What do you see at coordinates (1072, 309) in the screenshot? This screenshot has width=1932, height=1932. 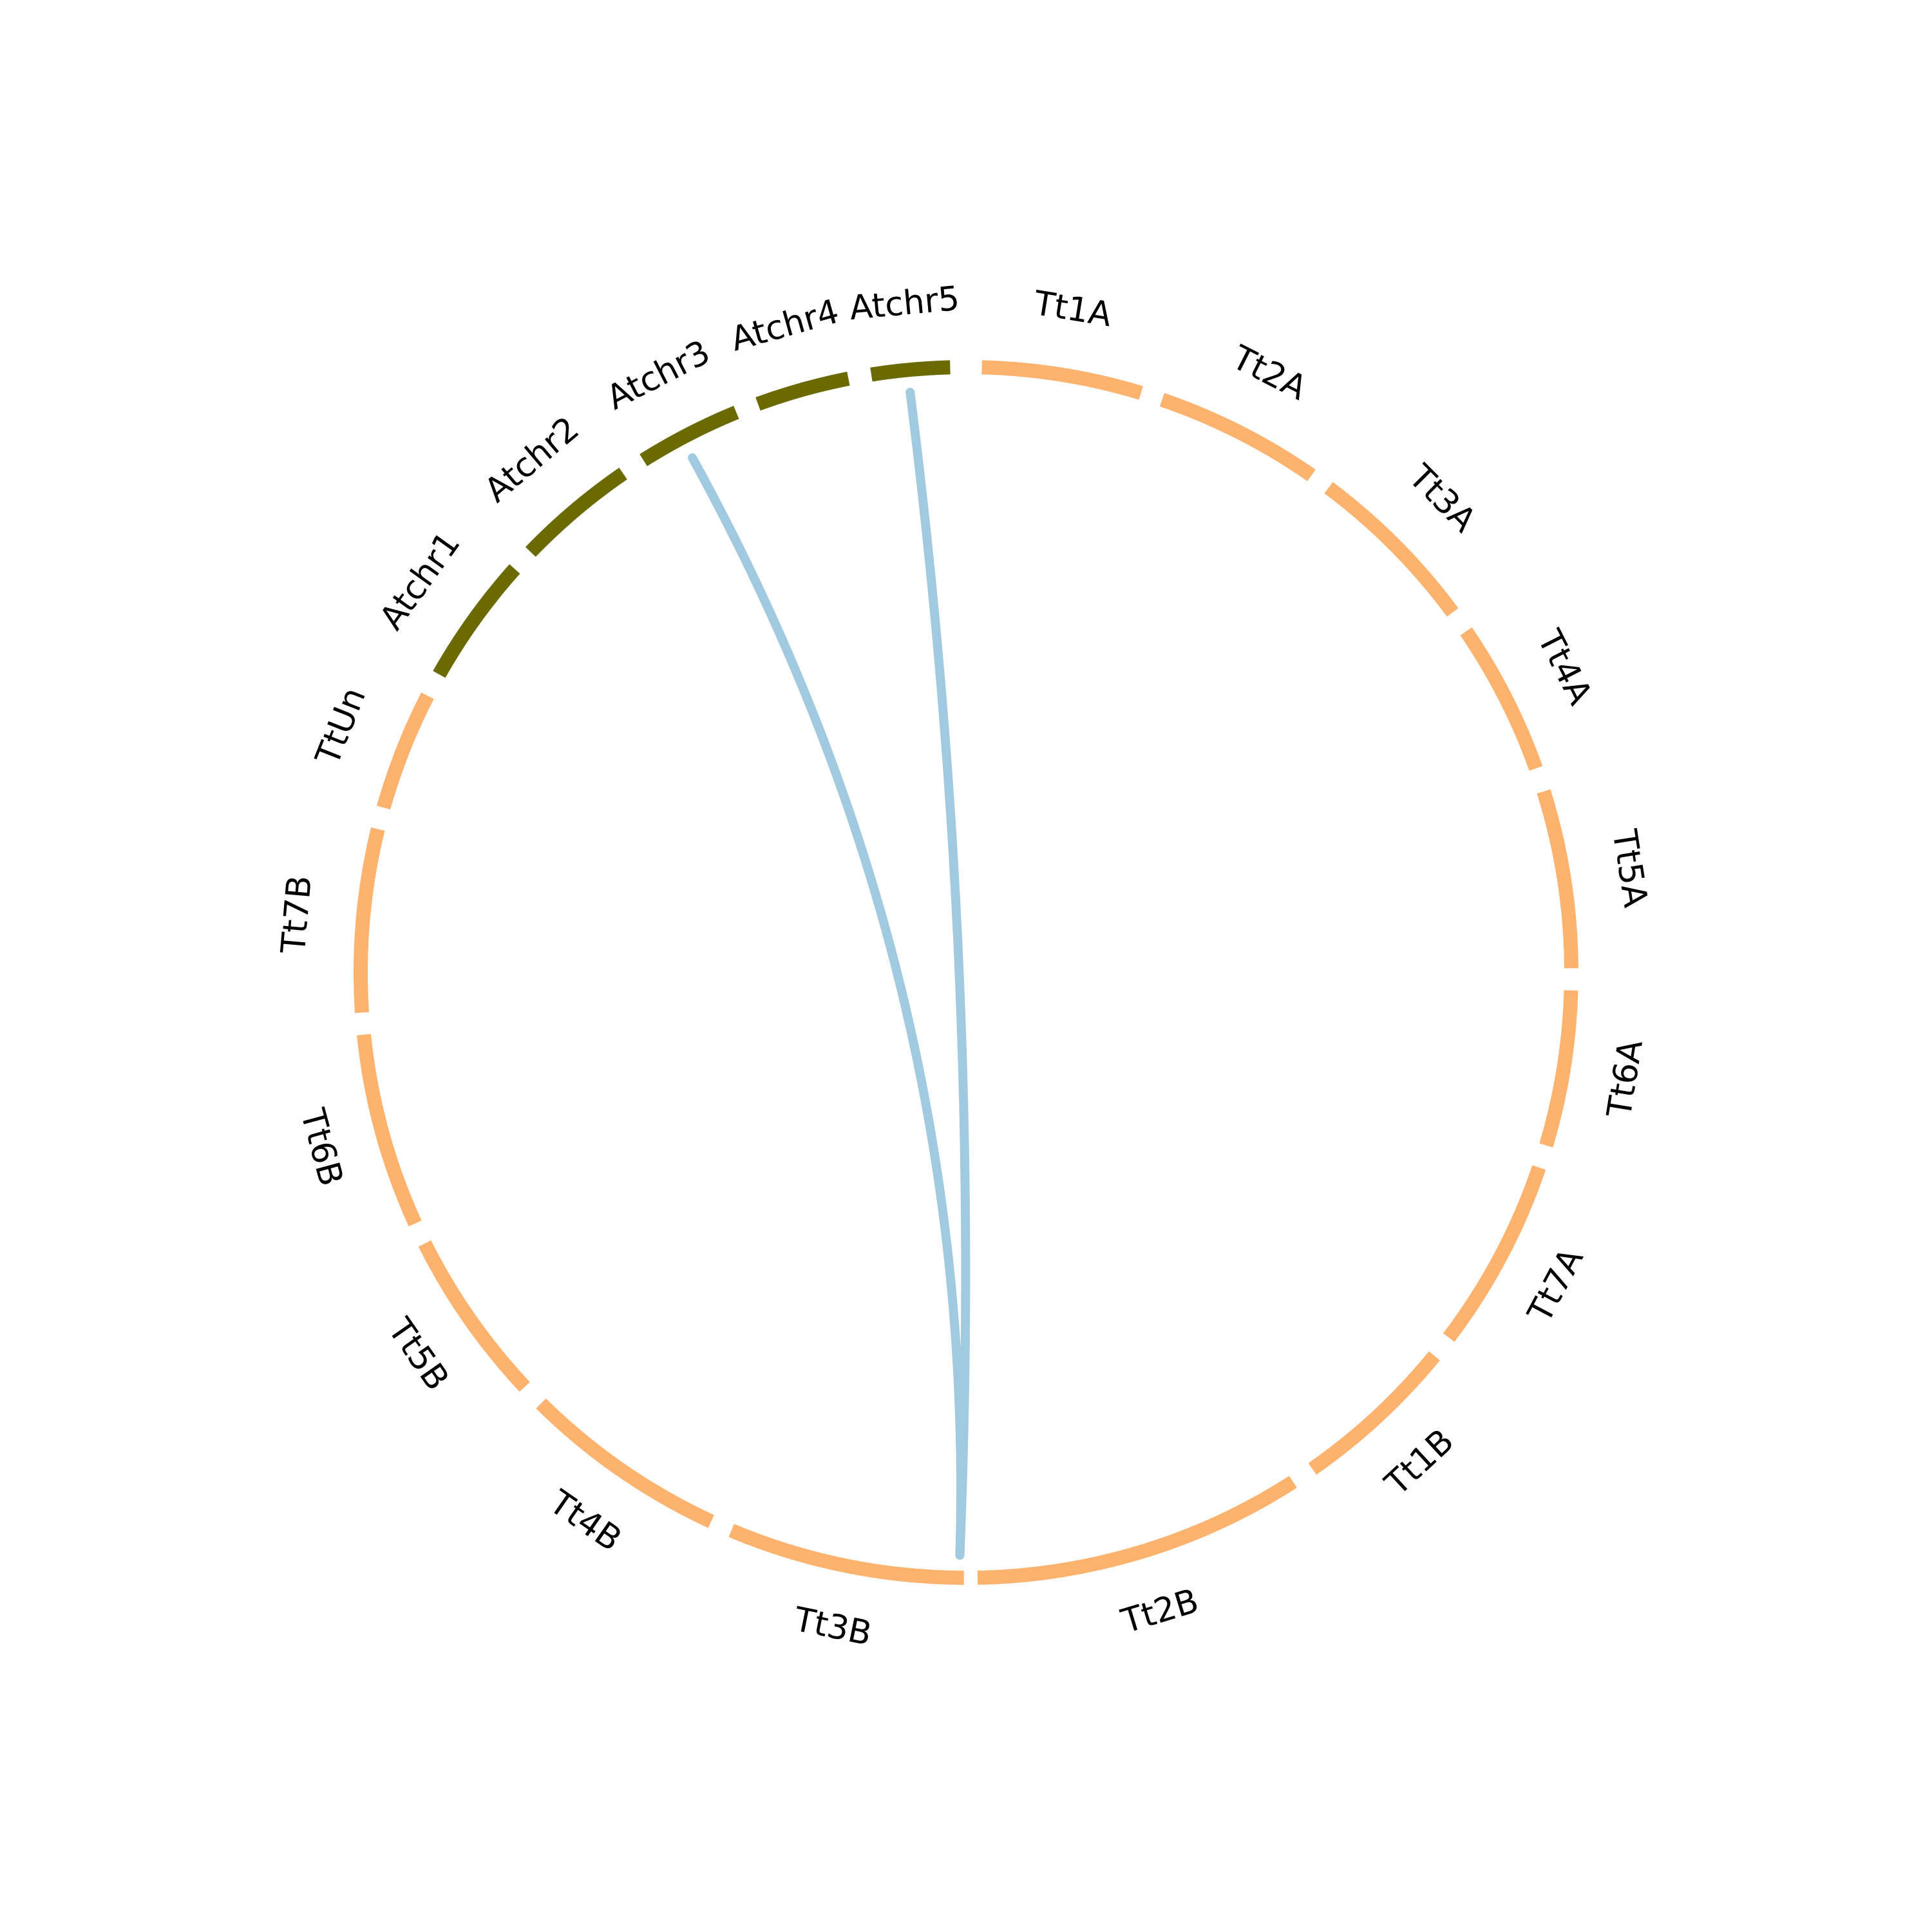 I see `segment-label-tt1a: Tt1A` at bounding box center [1072, 309].